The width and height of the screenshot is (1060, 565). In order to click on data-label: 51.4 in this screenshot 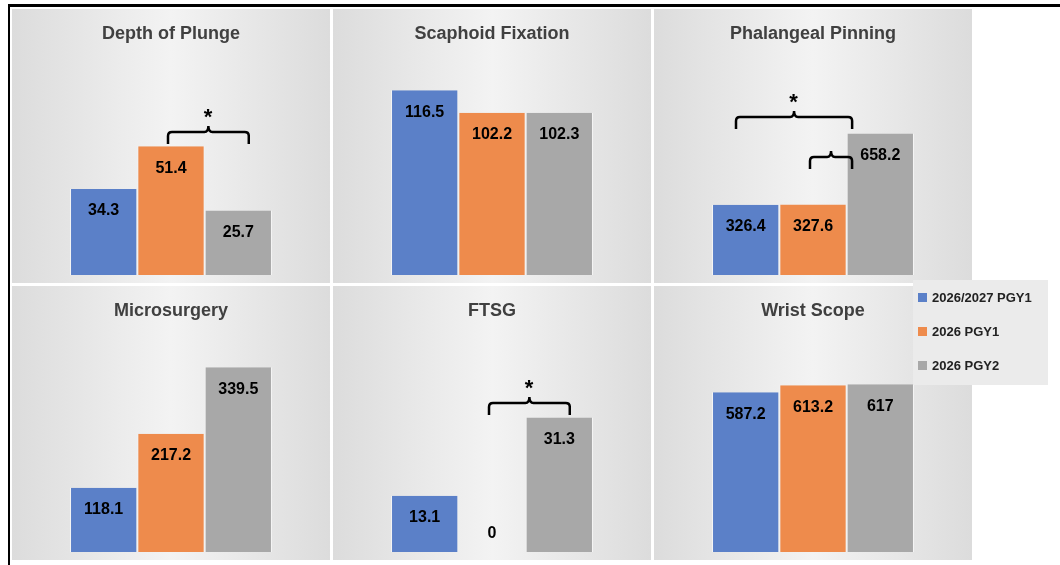, I will do `click(171, 167)`.